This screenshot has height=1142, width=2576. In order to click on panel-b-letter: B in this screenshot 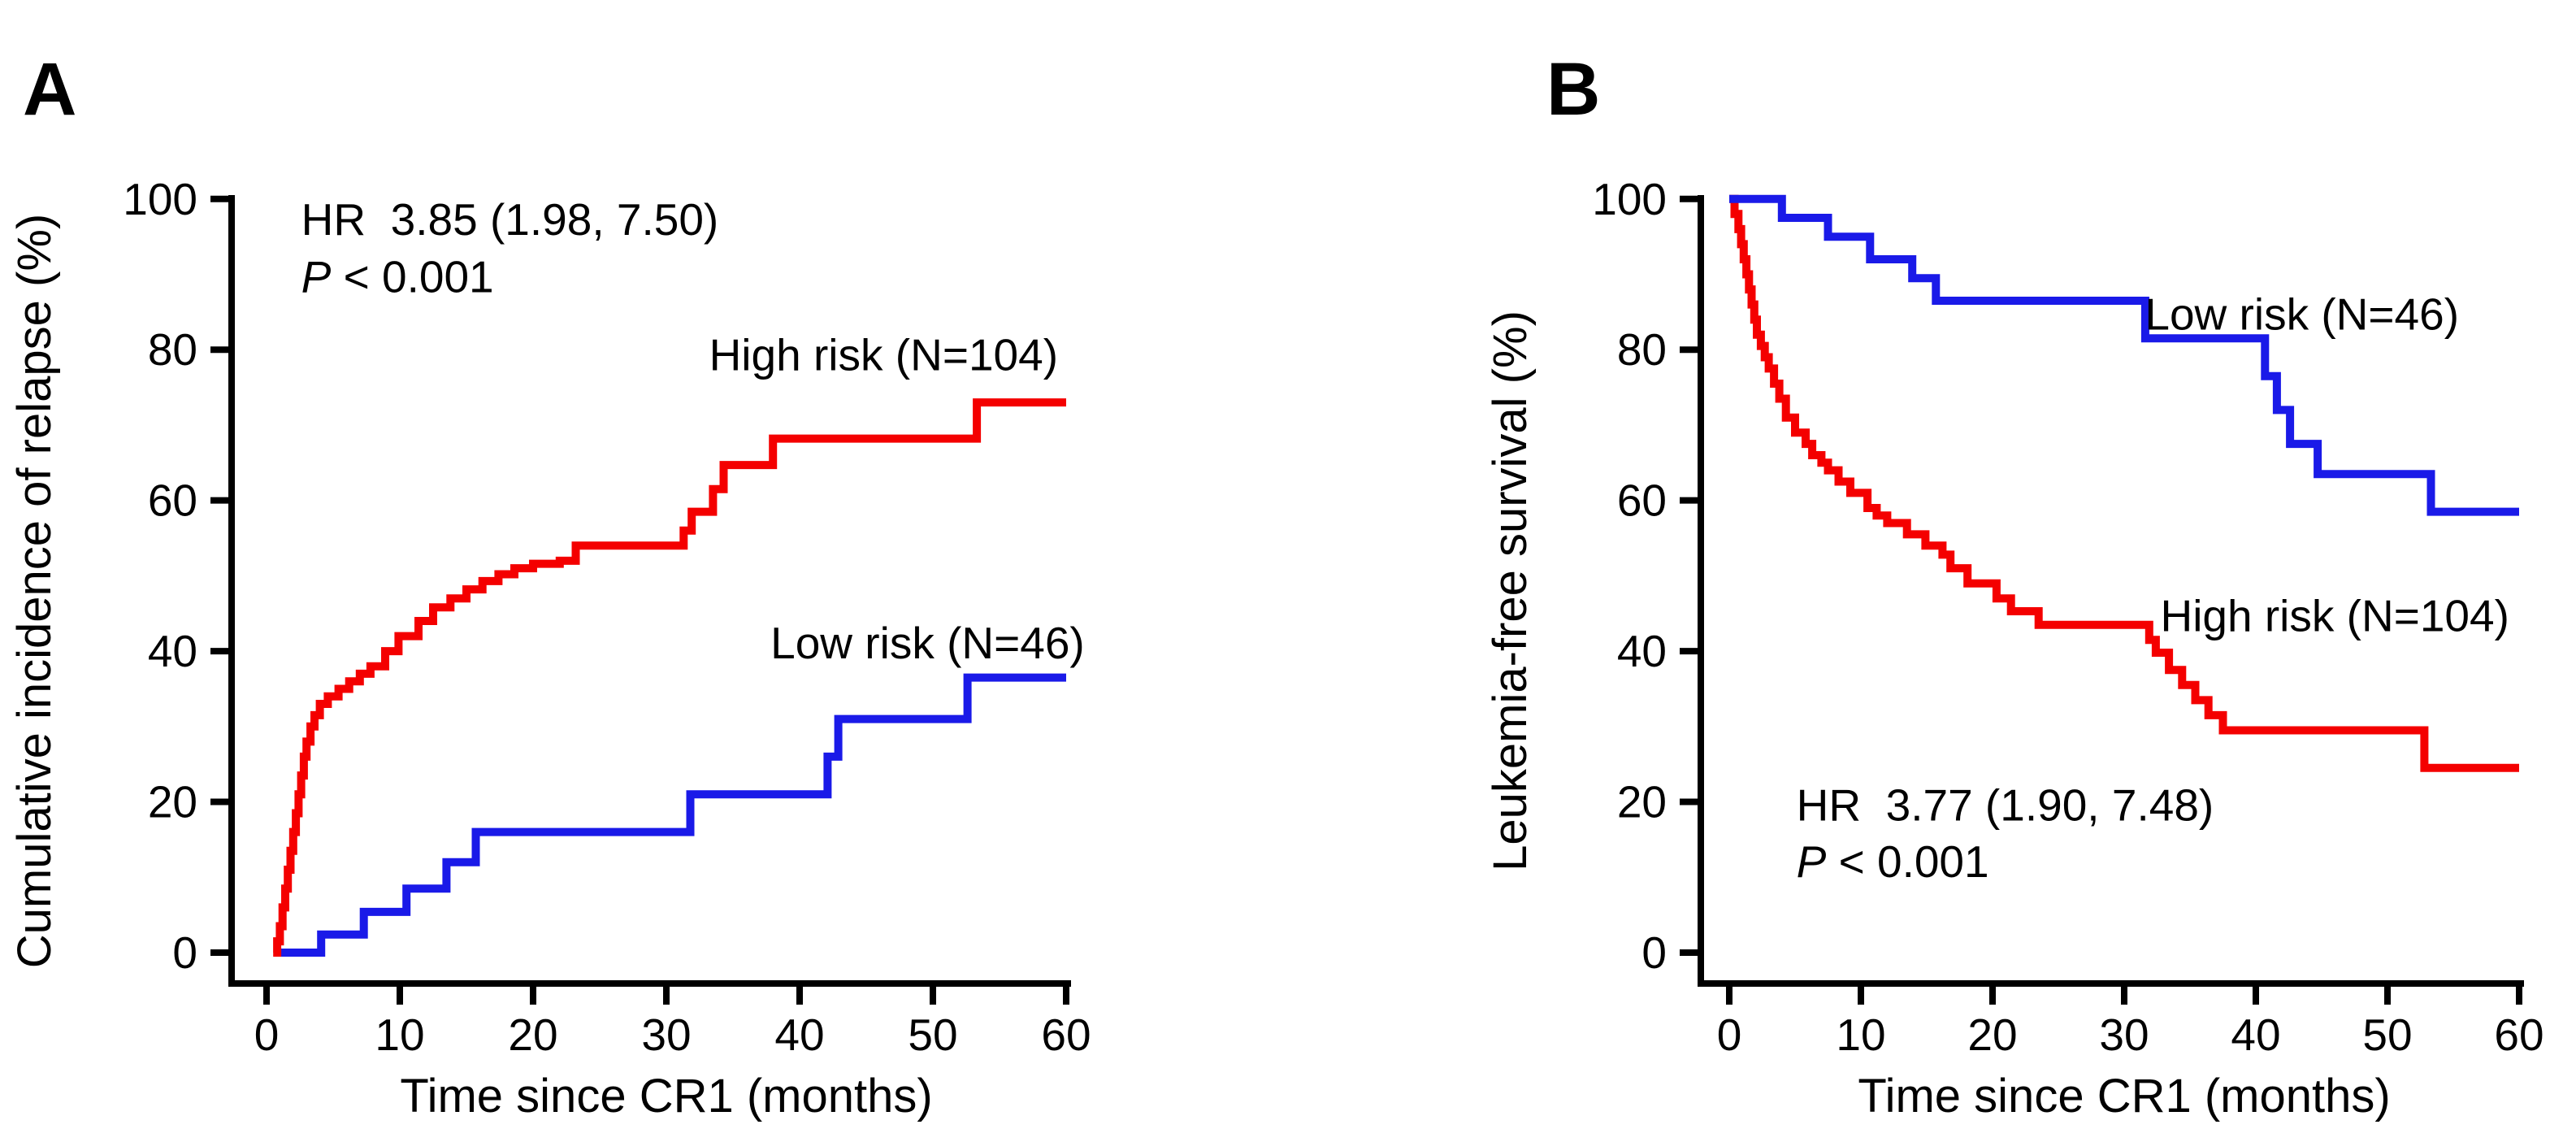, I will do `click(1573, 90)`.